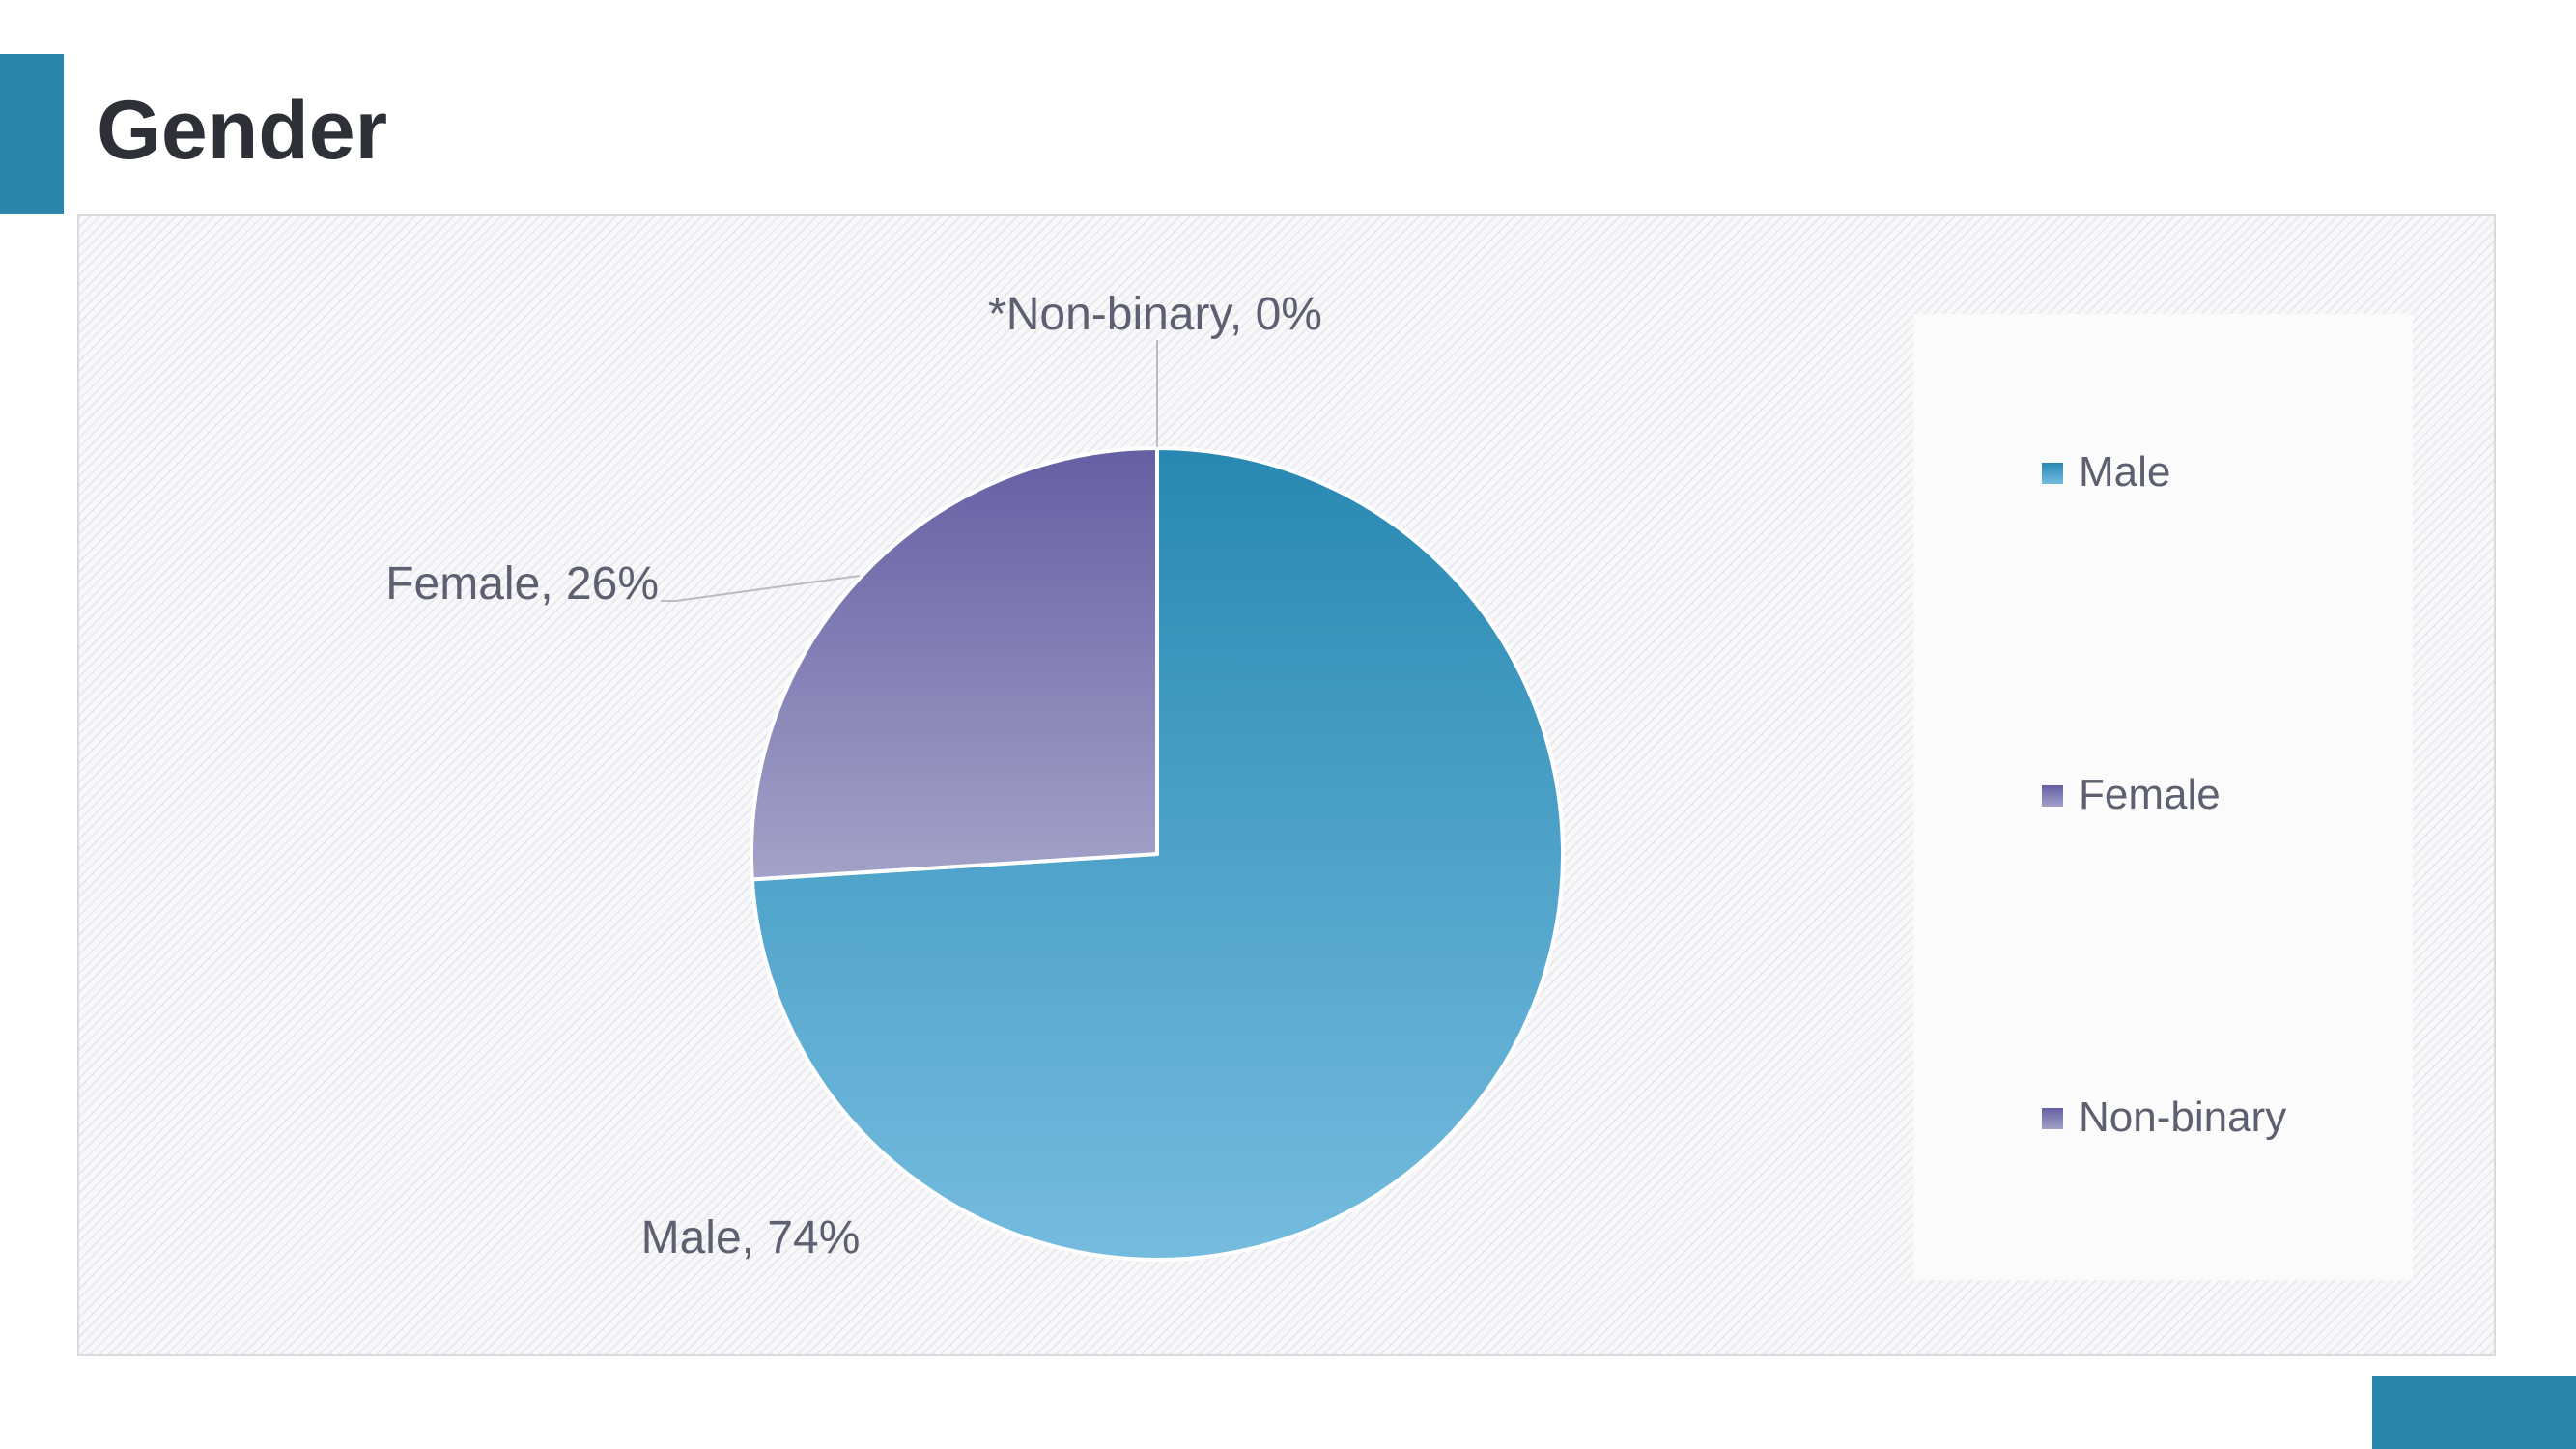  What do you see at coordinates (242, 130) in the screenshot?
I see `page-title: Gender` at bounding box center [242, 130].